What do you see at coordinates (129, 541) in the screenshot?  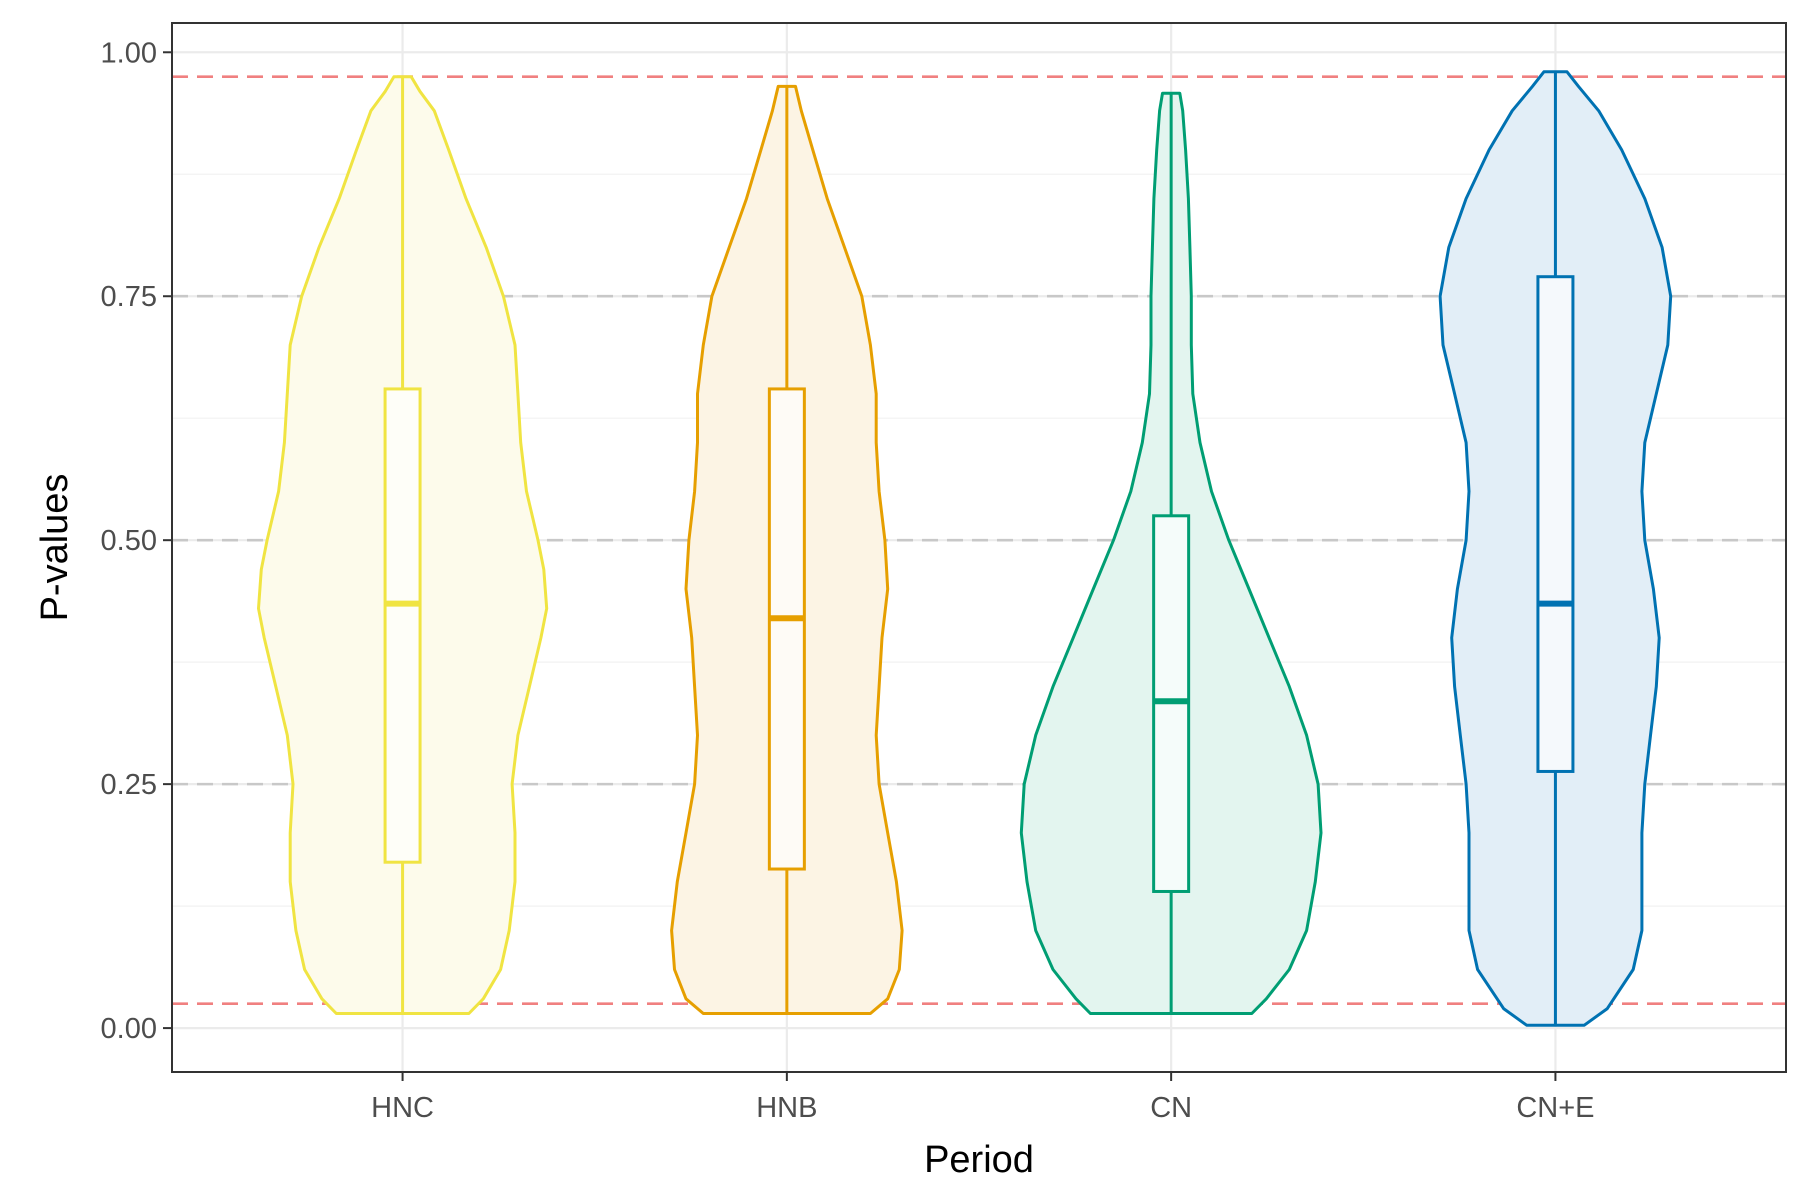 I see `y-tick-label: 0.50` at bounding box center [129, 541].